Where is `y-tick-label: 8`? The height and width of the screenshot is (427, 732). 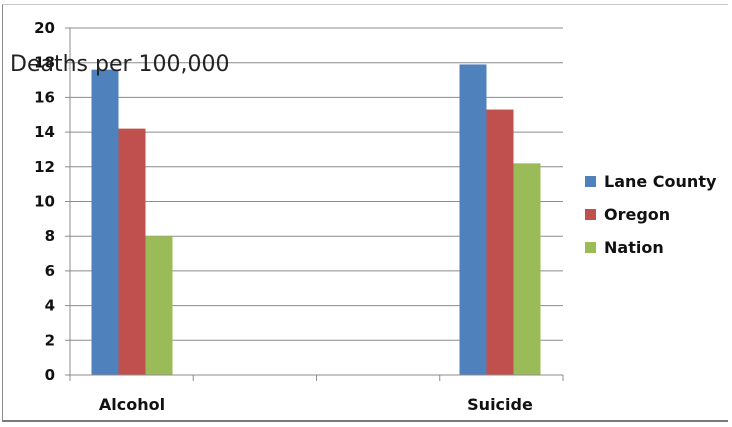
y-tick-label: 8 is located at coordinates (50, 236).